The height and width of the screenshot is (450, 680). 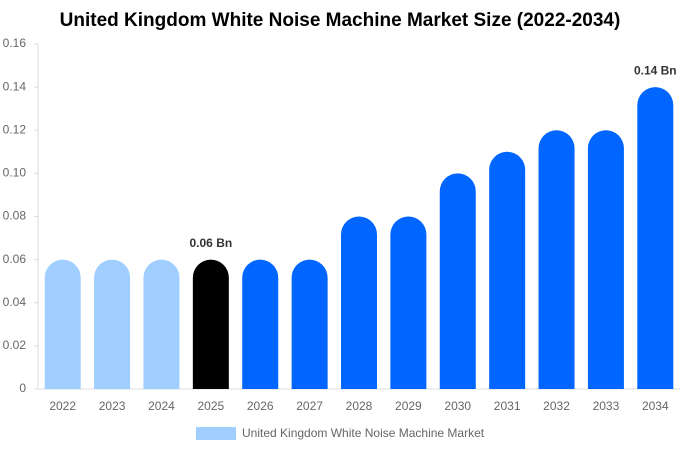 What do you see at coordinates (216, 433) in the screenshot?
I see `legend-swatch` at bounding box center [216, 433].